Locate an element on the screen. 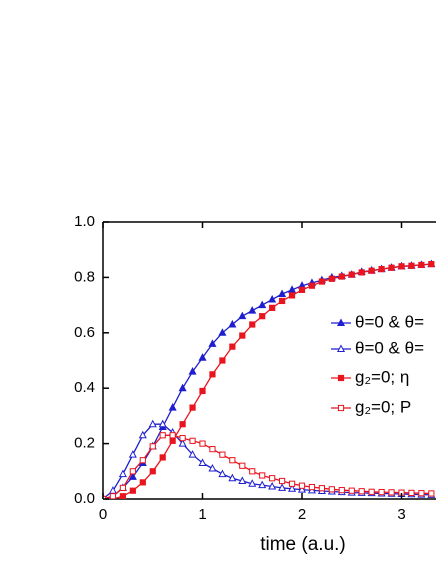  legend-label: g₂=0; η is located at coordinates (382, 376).